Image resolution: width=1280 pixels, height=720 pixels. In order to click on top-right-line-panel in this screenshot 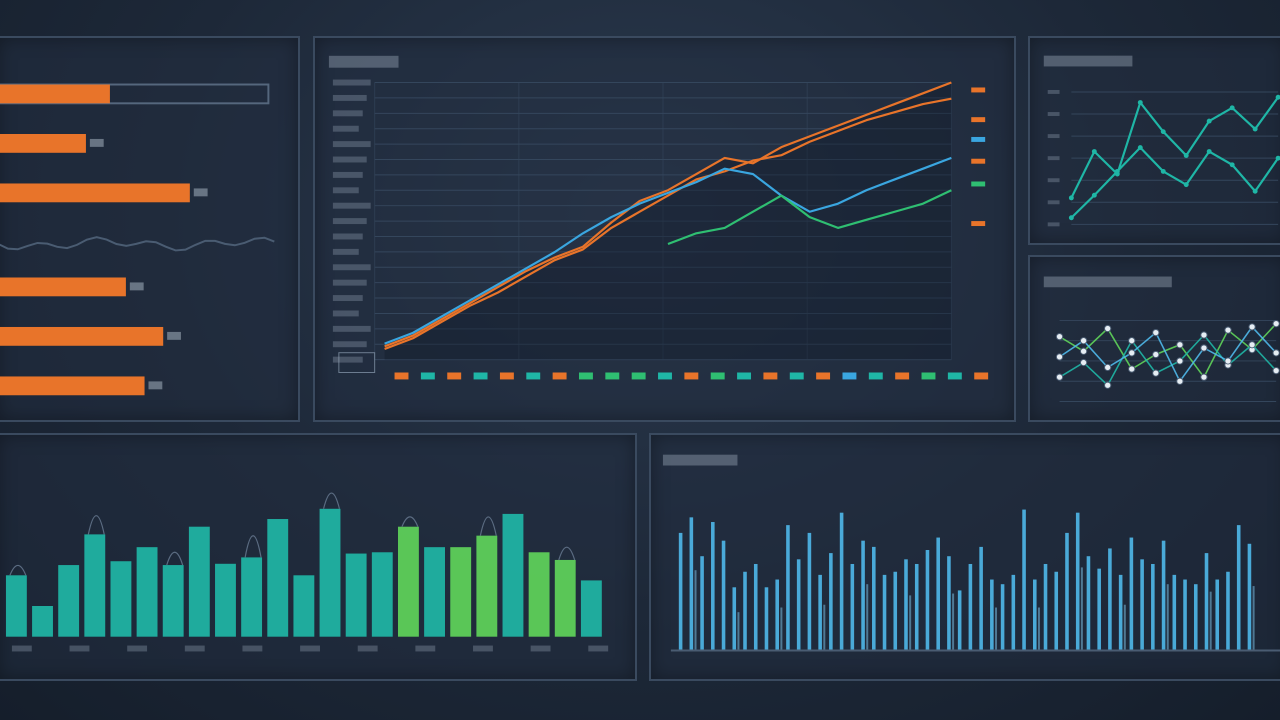, I will do `click(1154, 140)`.